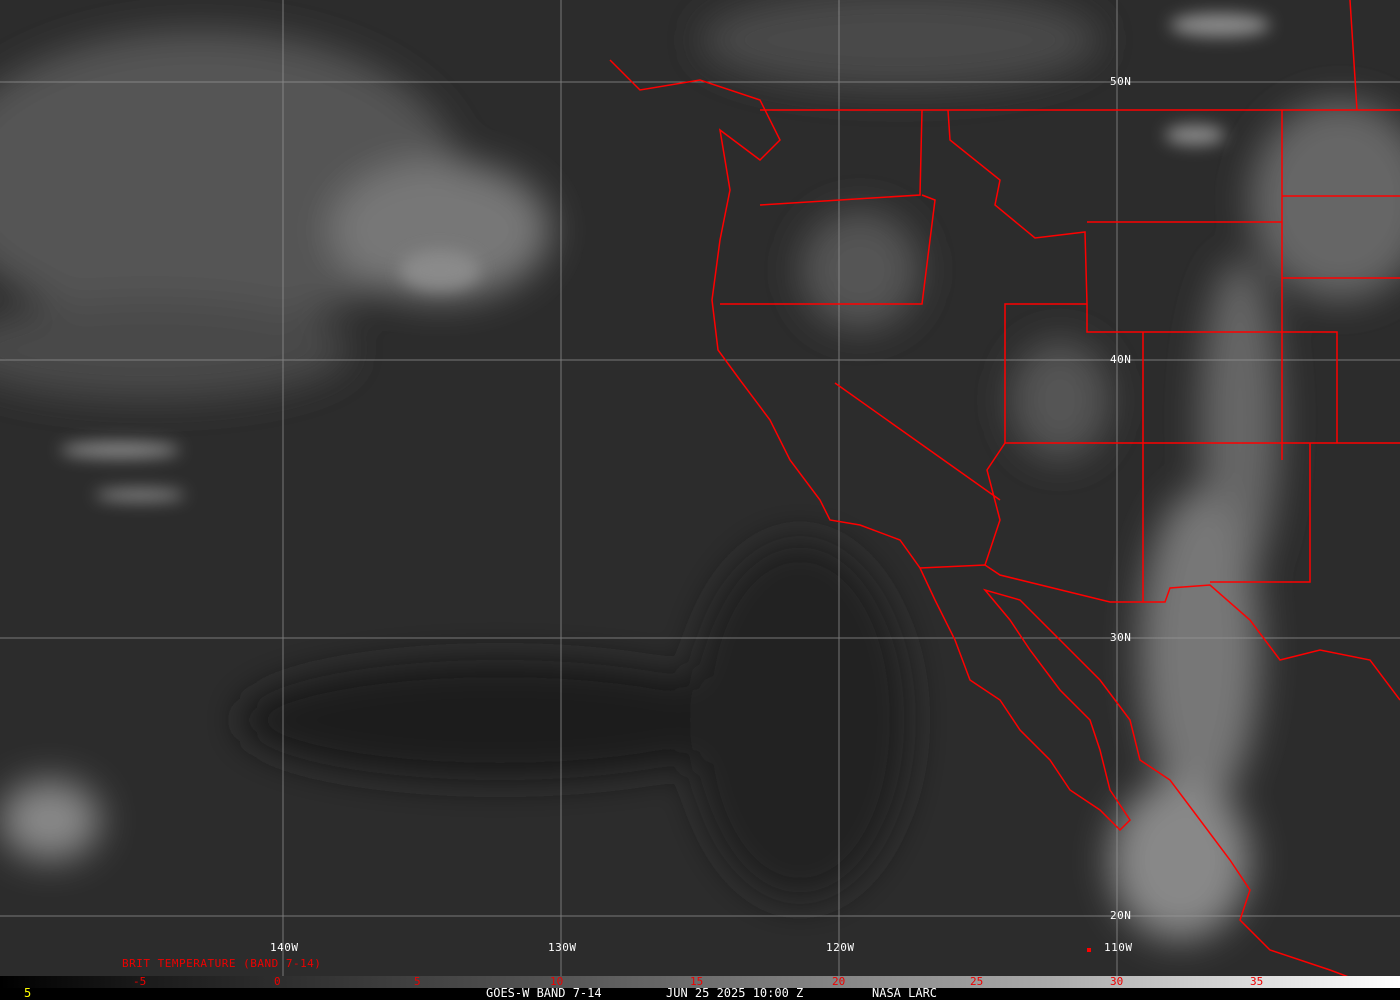 The image size is (1400, 1000). What do you see at coordinates (697, 981) in the screenshot?
I see `colorbar-tick: 15` at bounding box center [697, 981].